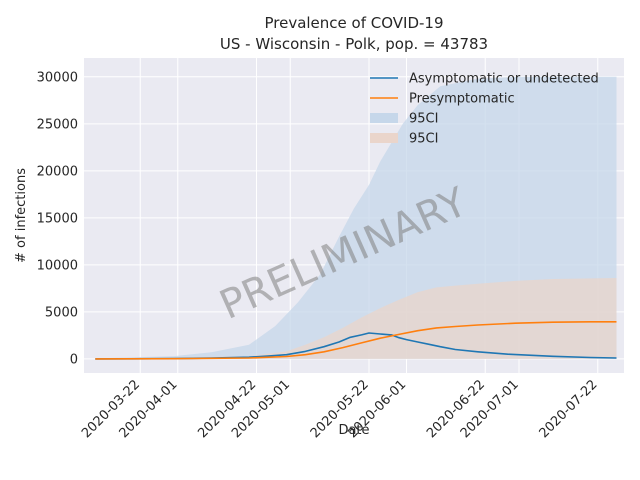 This screenshot has height=480, width=640. I want to click on y-tick-label: 10000, so click(57, 265).